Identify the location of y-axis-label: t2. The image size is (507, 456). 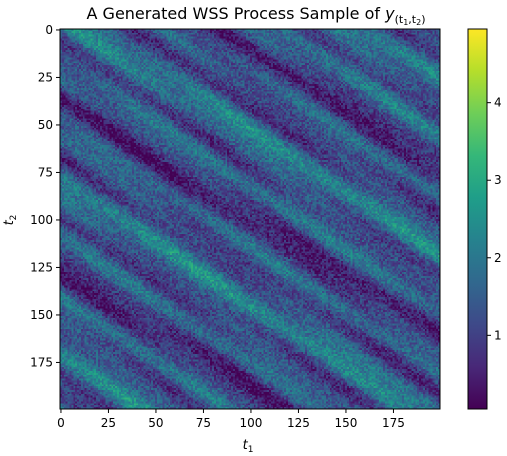
(10, 220).